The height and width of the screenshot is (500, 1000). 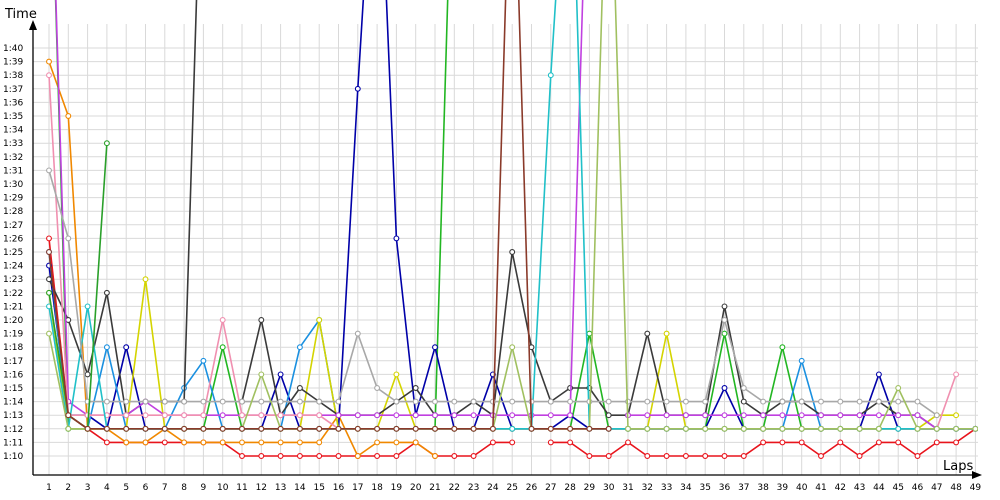 I want to click on x-tick-label: 17, so click(x=357, y=488).